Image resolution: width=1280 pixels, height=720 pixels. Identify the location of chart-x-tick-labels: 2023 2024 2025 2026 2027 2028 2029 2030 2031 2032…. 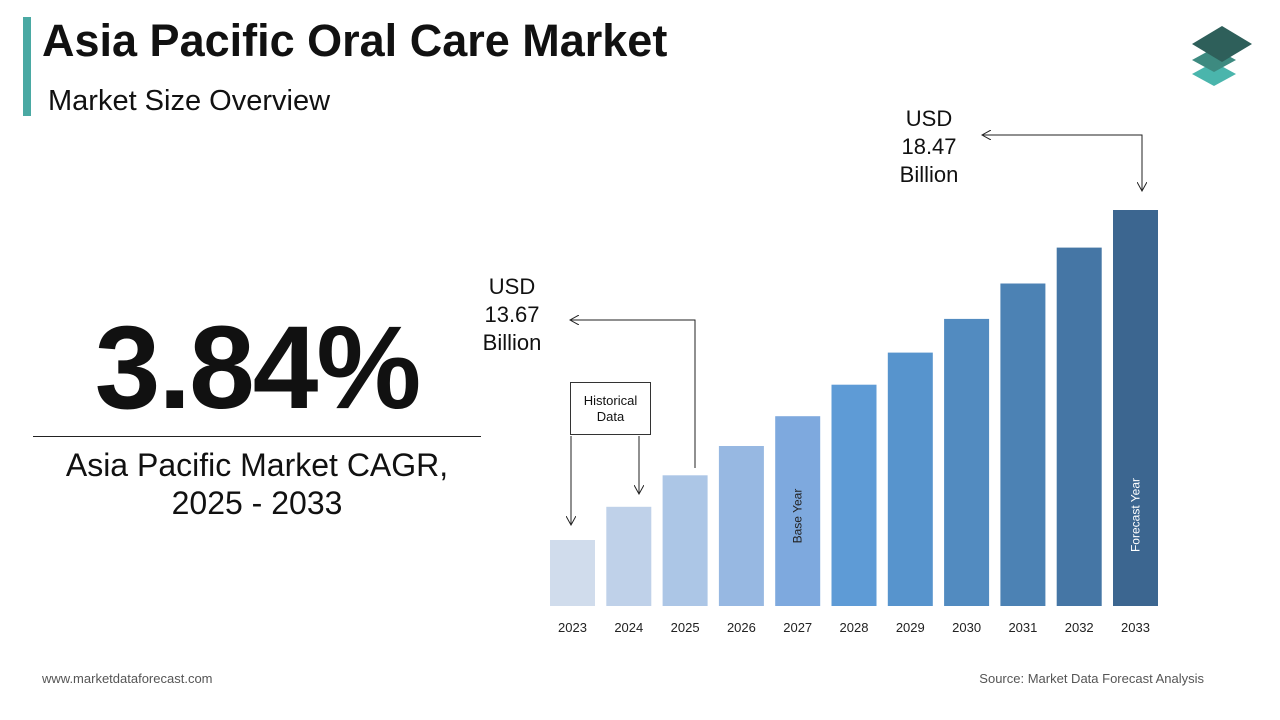
(854, 627).